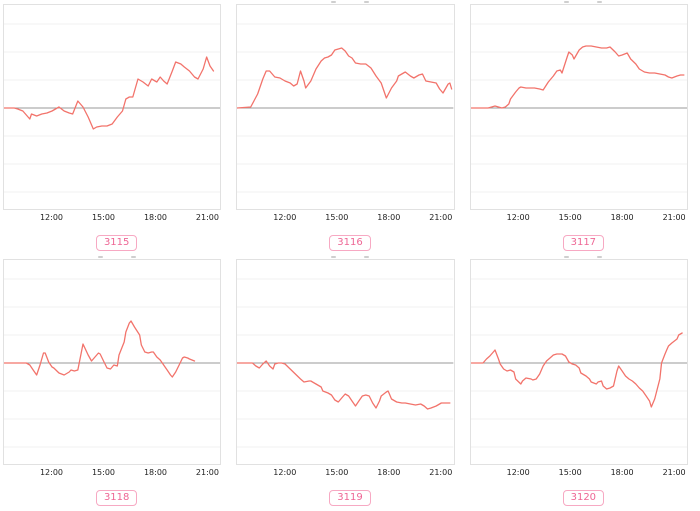 The width and height of the screenshot is (700, 511). I want to click on badge-row: 3119, so click(349, 495).